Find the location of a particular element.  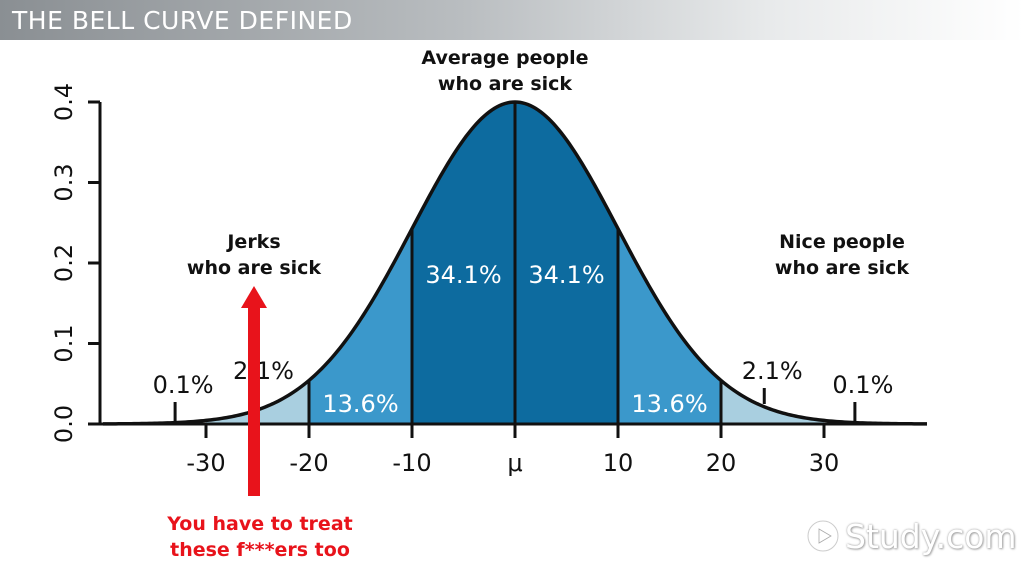

x-tick-label: 30 is located at coordinates (824, 463).